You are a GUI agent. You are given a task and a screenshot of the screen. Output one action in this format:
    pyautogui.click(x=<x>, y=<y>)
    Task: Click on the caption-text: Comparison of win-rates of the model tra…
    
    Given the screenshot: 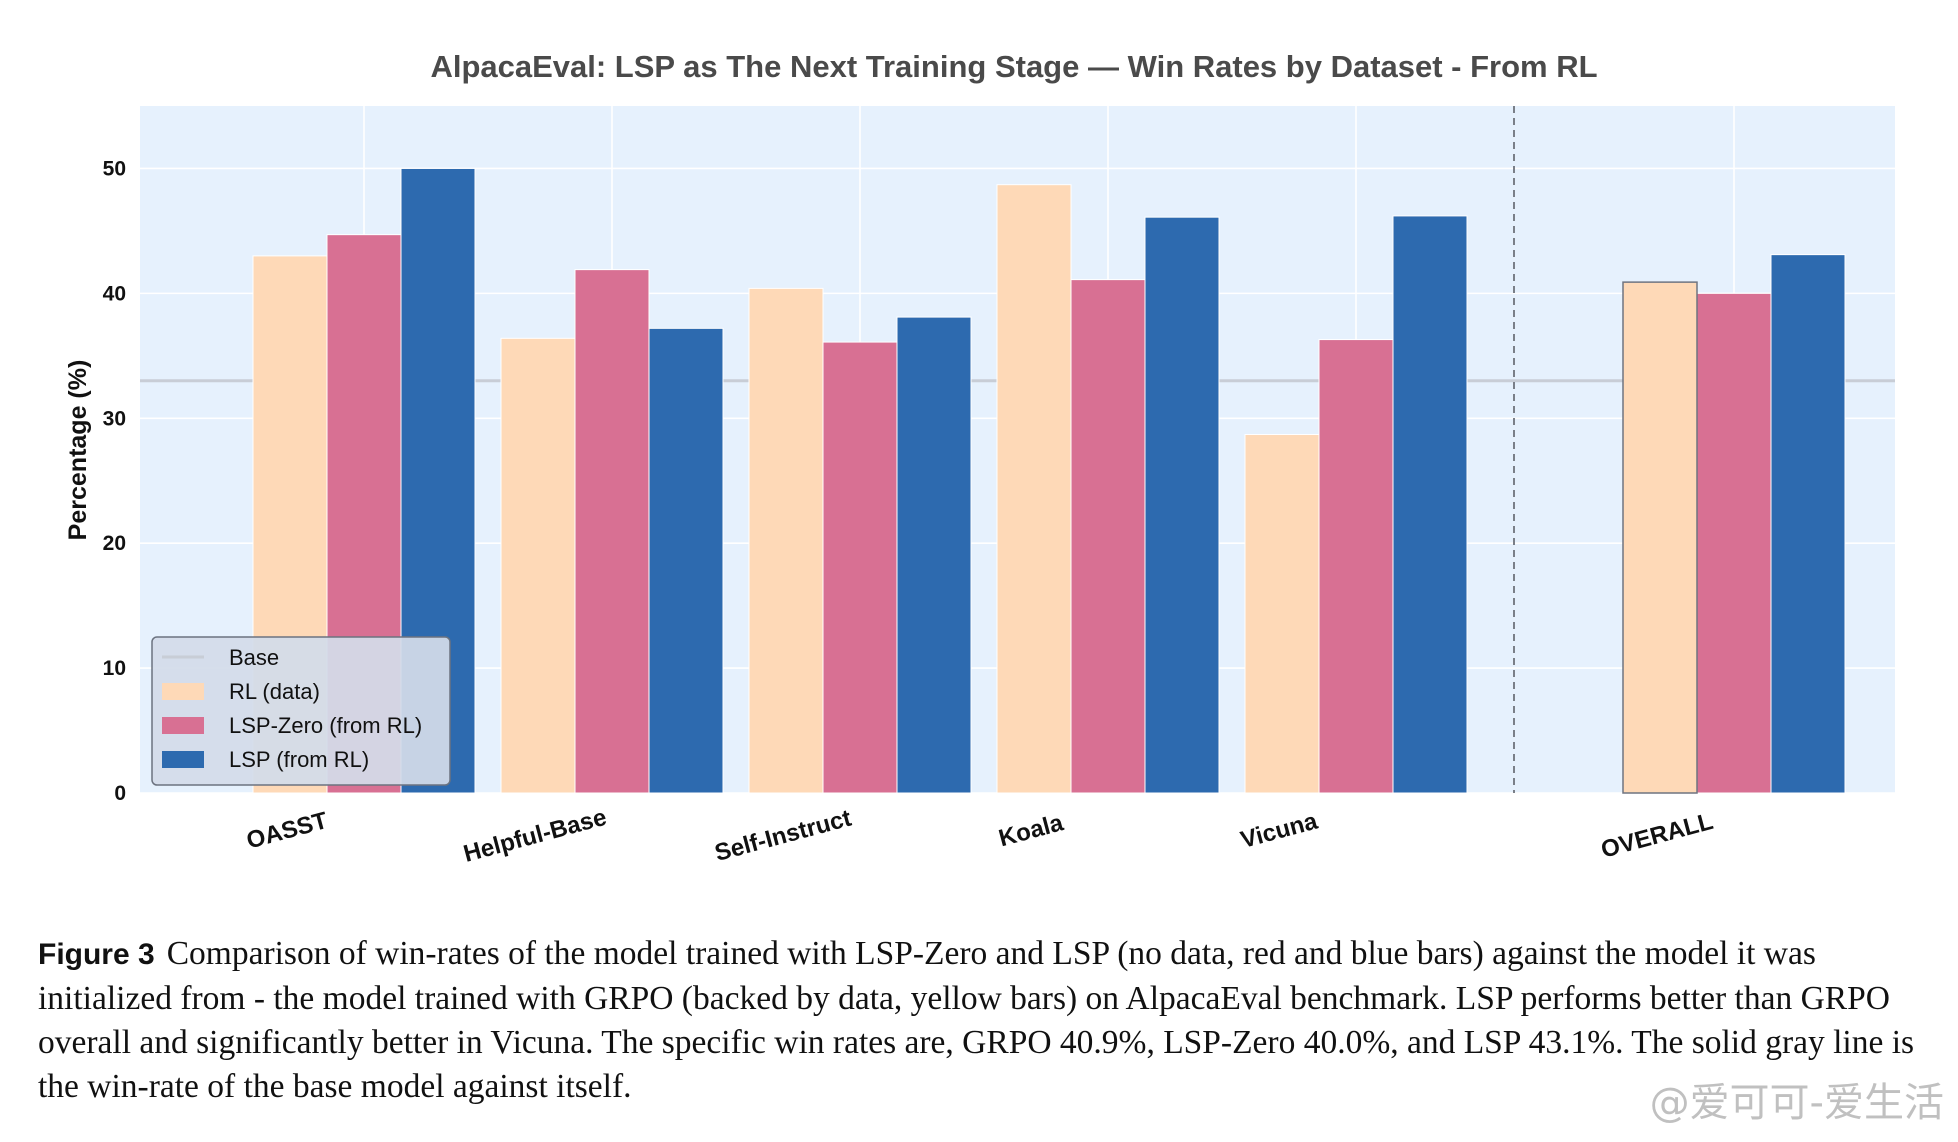 What is the action you would take?
    pyautogui.click(x=976, y=1020)
    